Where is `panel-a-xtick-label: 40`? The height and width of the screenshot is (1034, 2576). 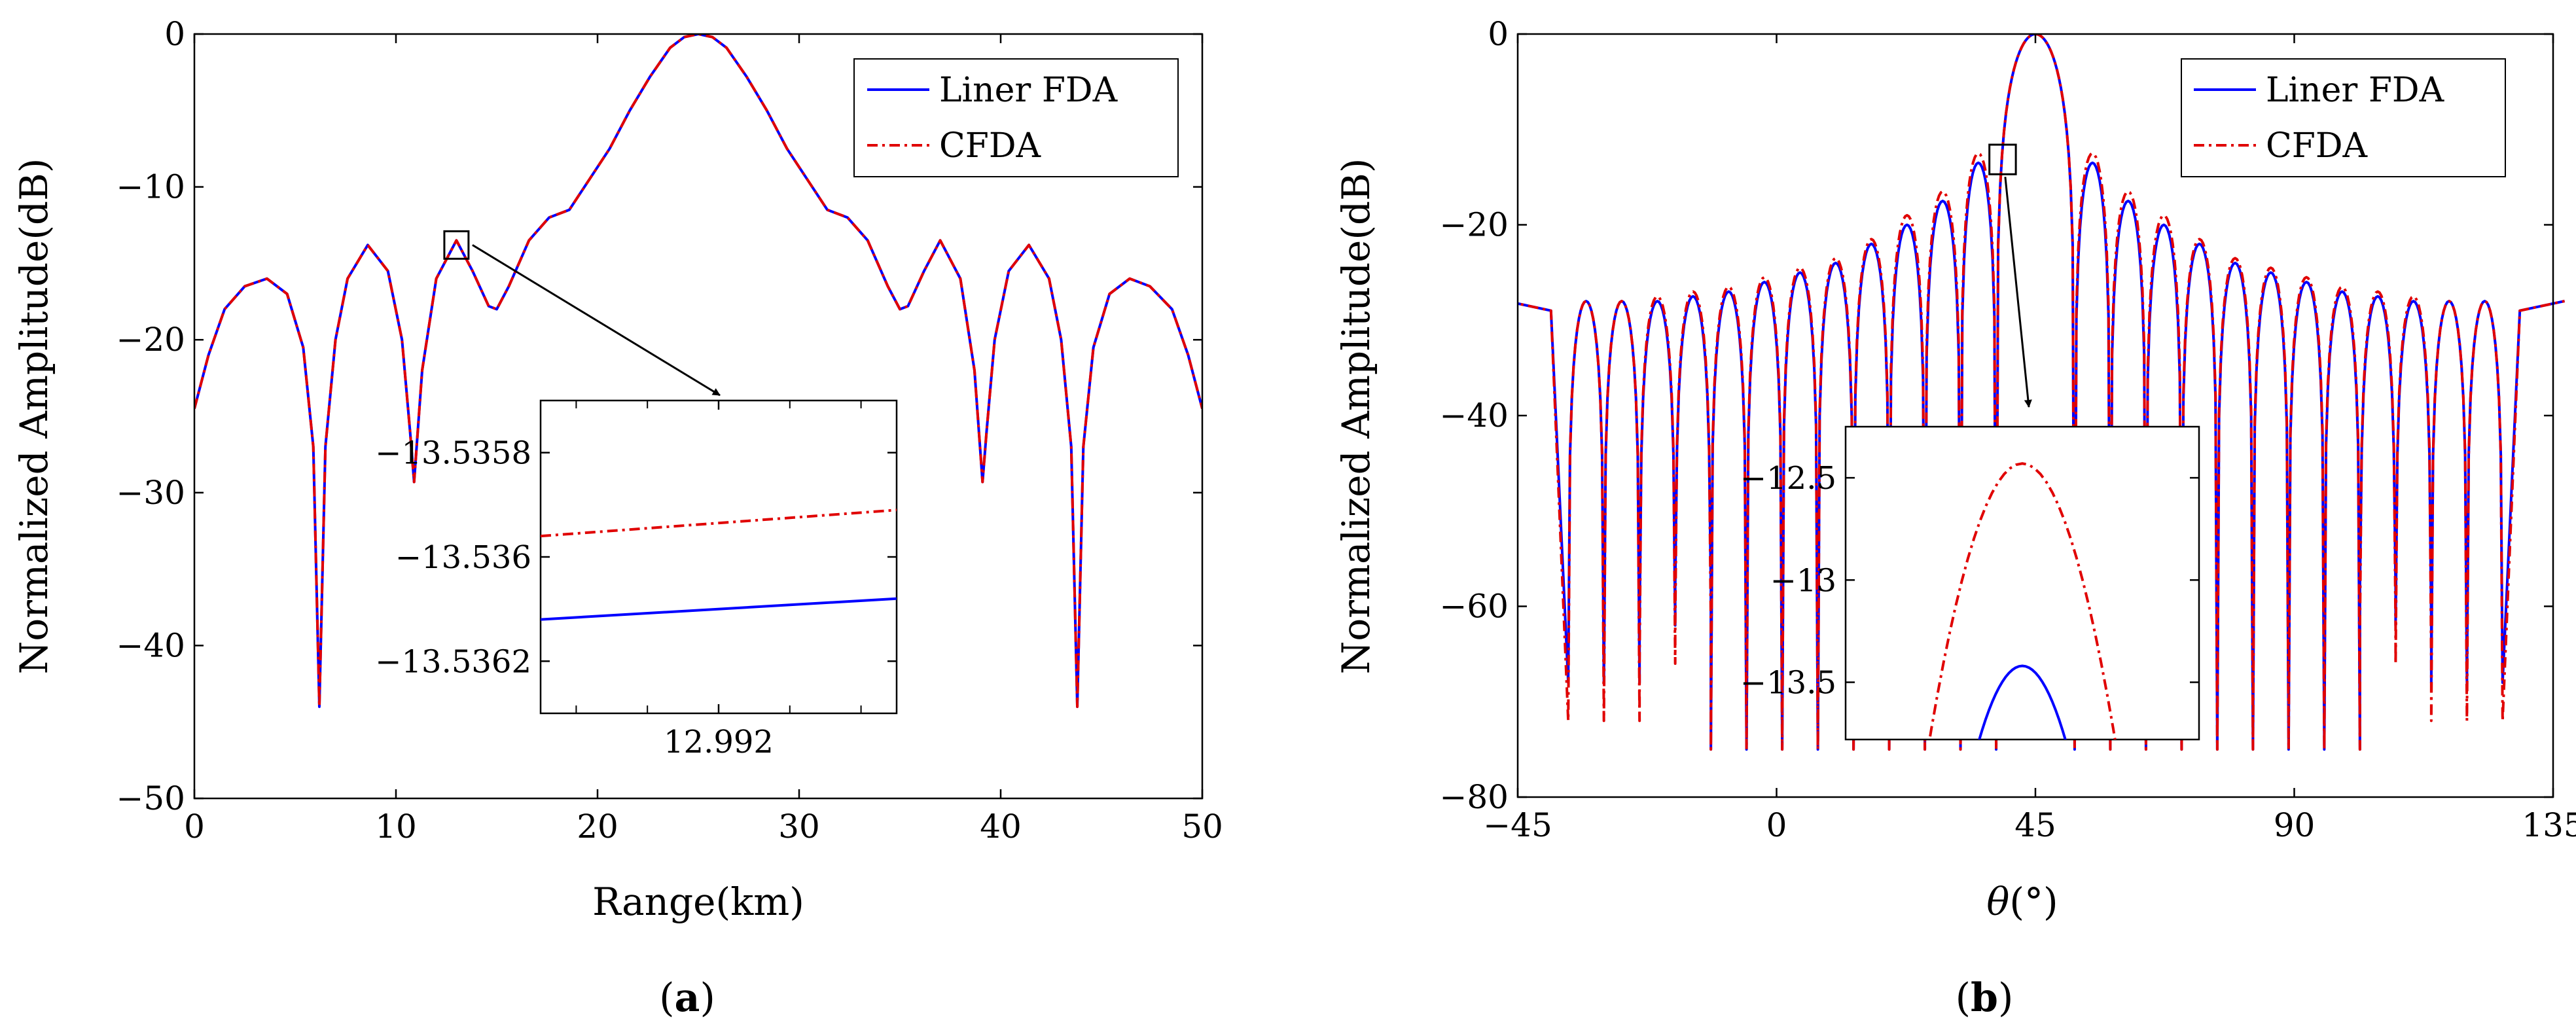 panel-a-xtick-label: 40 is located at coordinates (1001, 827).